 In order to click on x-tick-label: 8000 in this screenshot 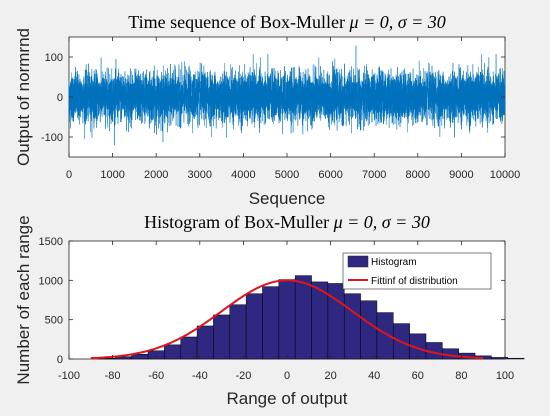, I will do `click(418, 175)`.